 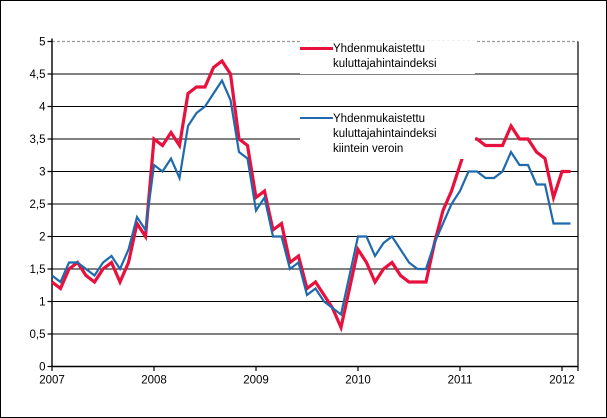 I want to click on hicp-line-swatch, so click(x=316, y=48).